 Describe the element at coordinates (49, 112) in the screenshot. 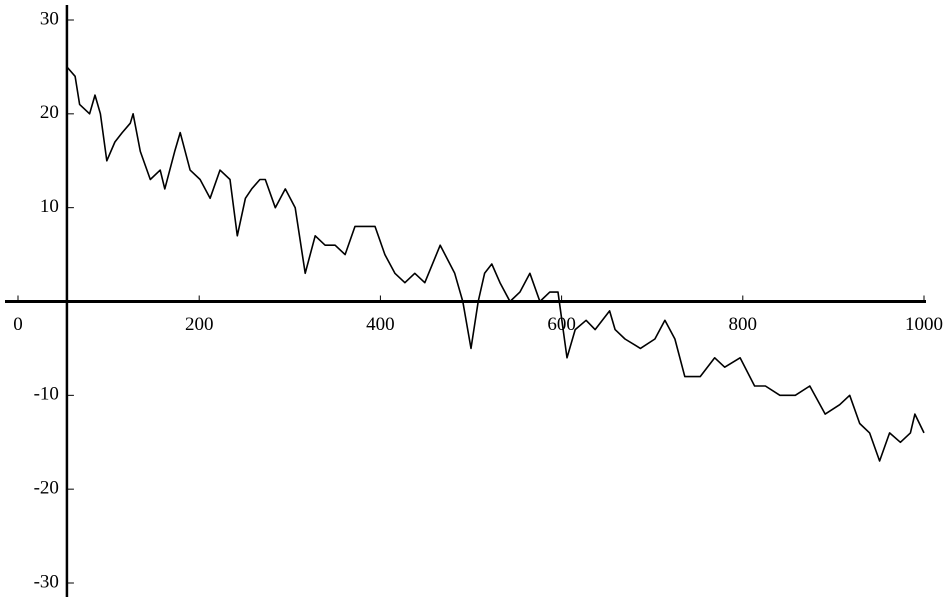

I see `y-tick-label: 20` at that location.